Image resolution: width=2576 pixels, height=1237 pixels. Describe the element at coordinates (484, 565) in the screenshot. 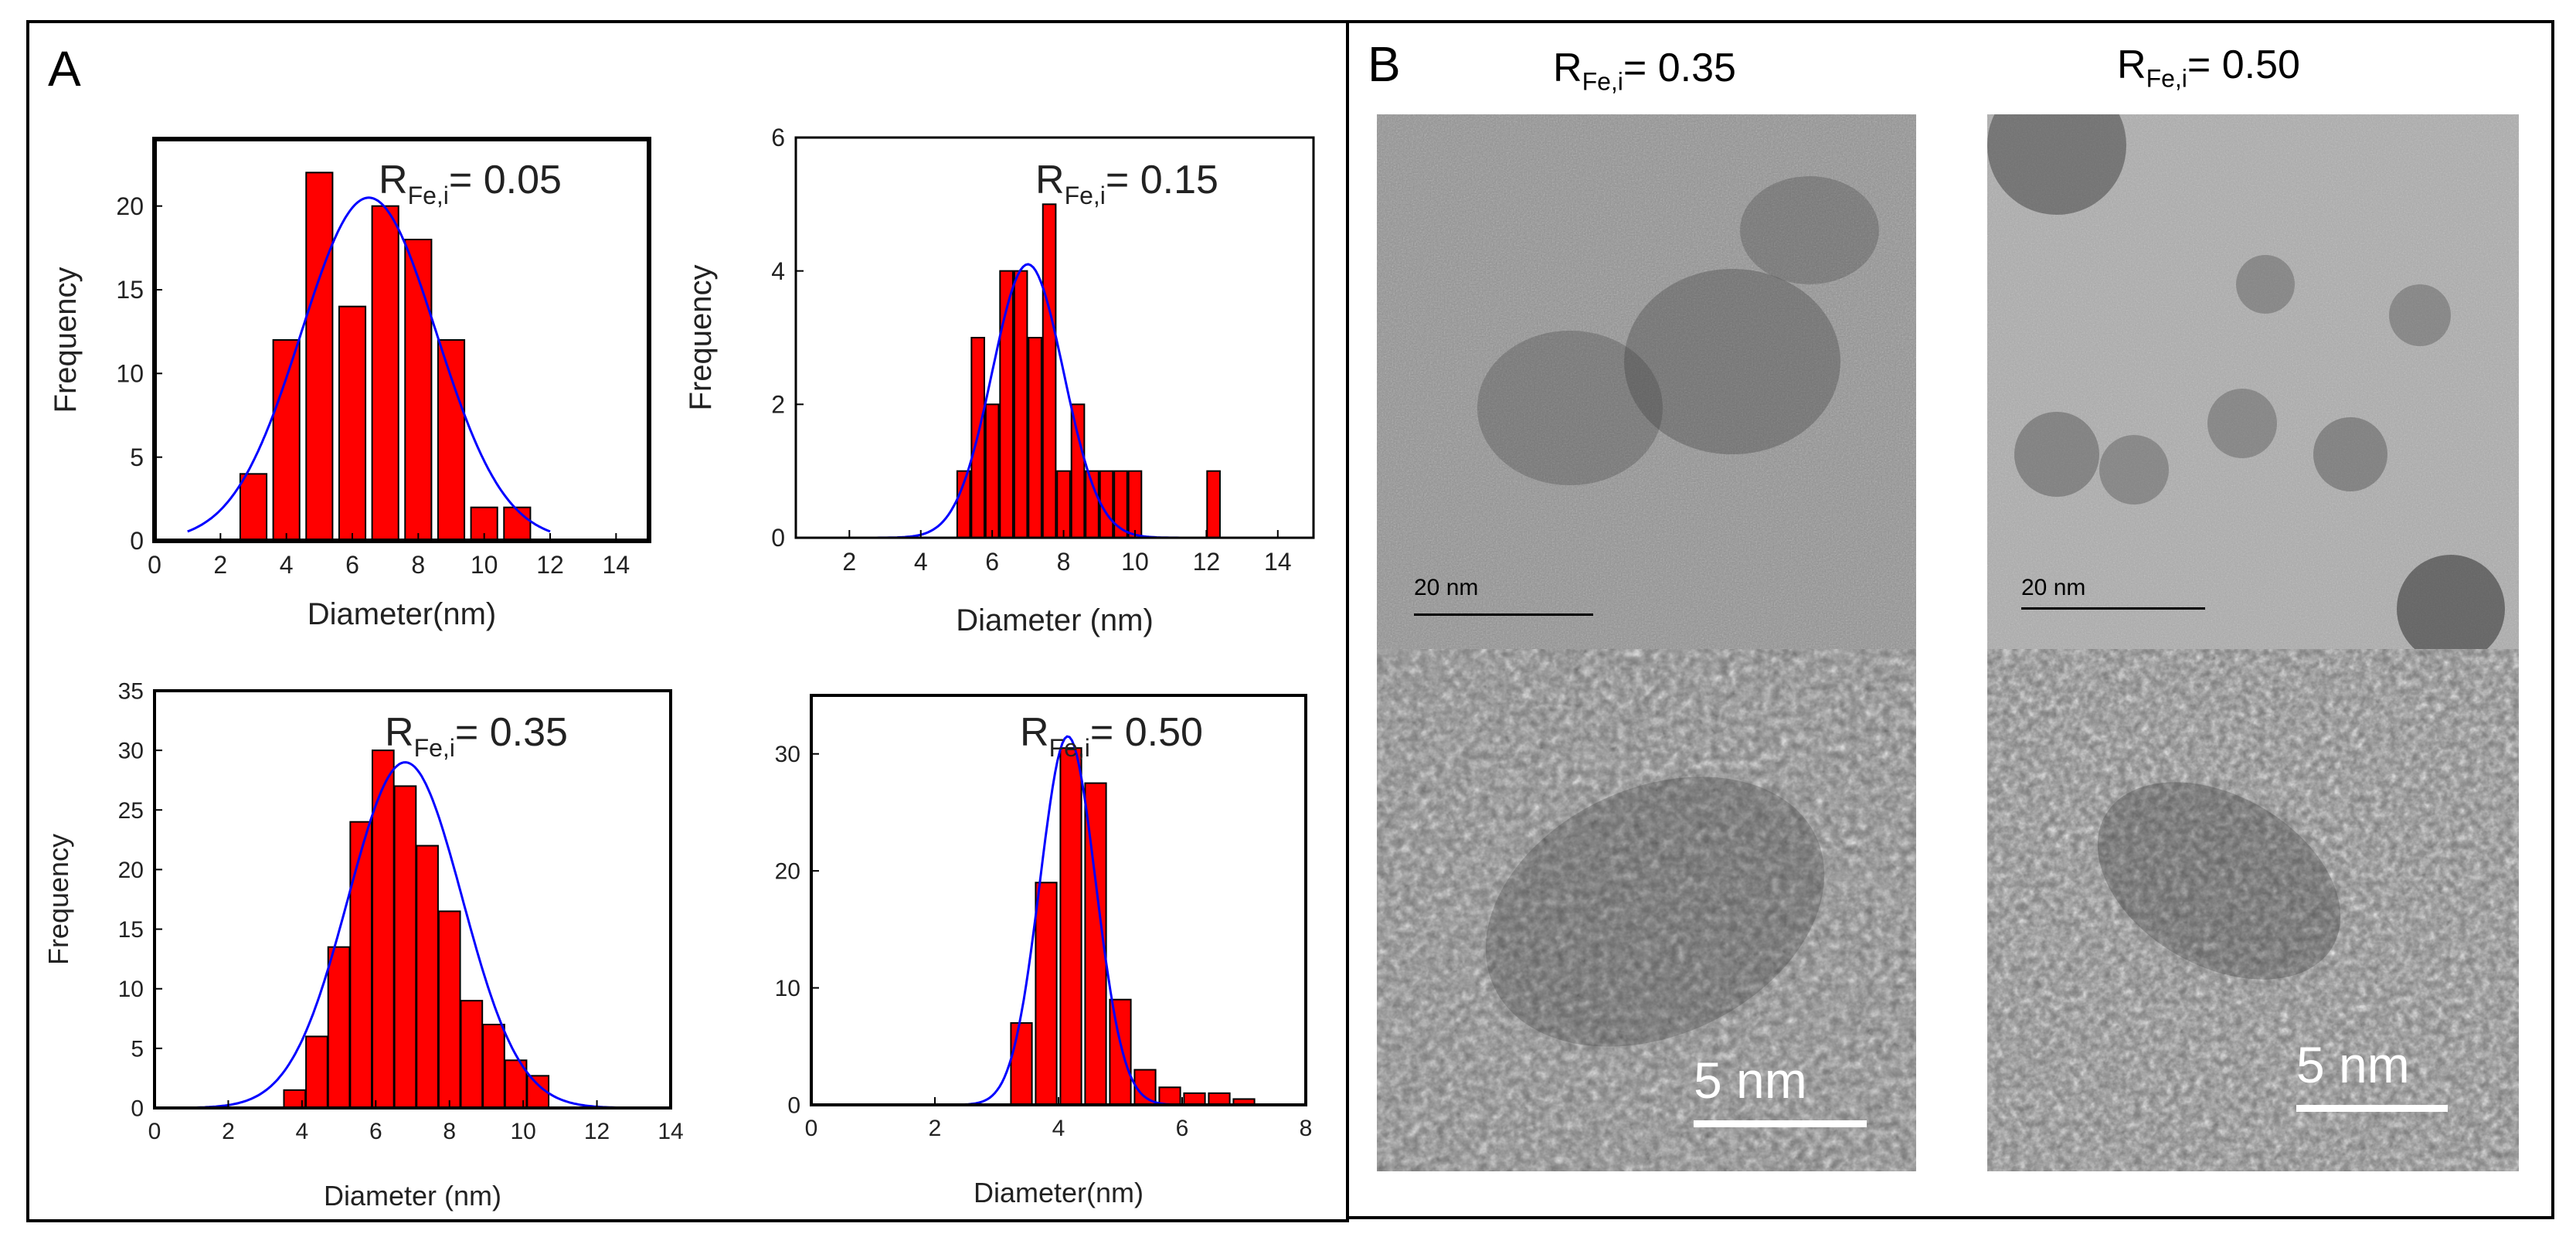

I see `x-tick-label: 10` at that location.